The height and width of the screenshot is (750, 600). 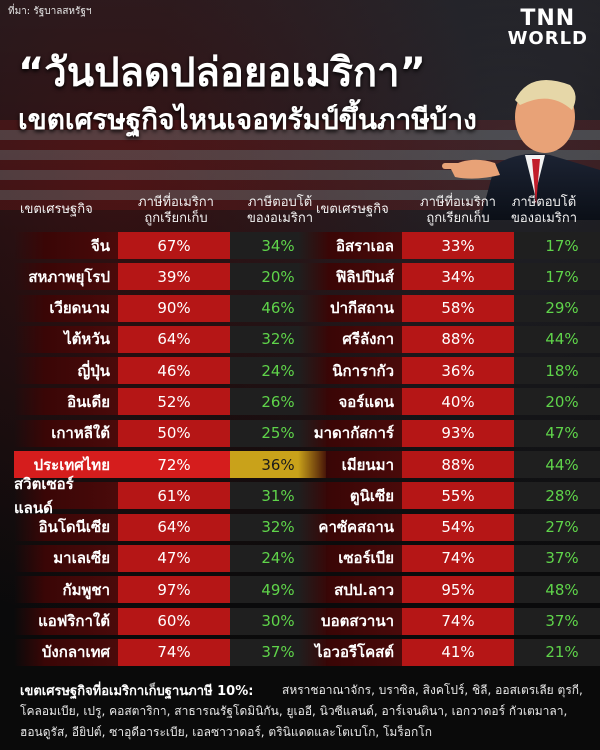 I want to click on response-tax-value: 27%, so click(x=557, y=527).